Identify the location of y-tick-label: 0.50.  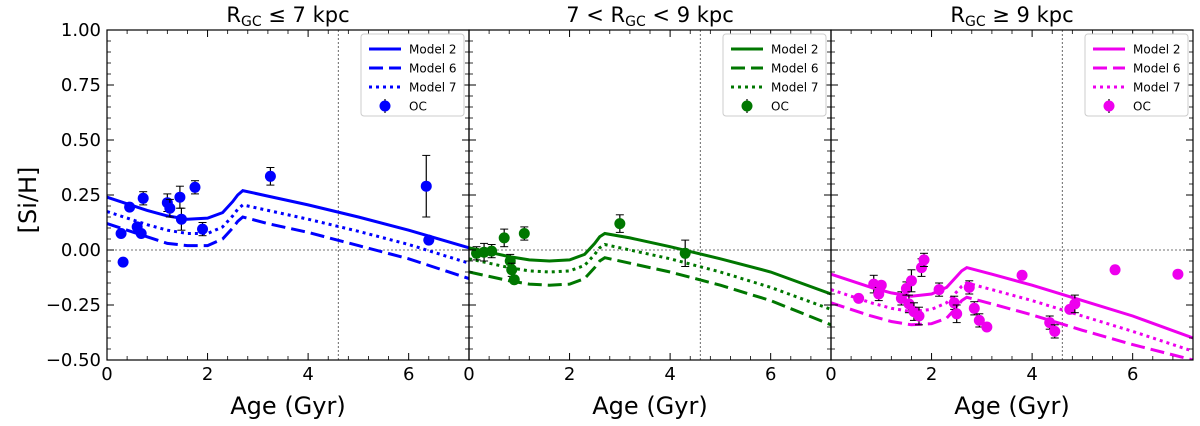
(81, 140).